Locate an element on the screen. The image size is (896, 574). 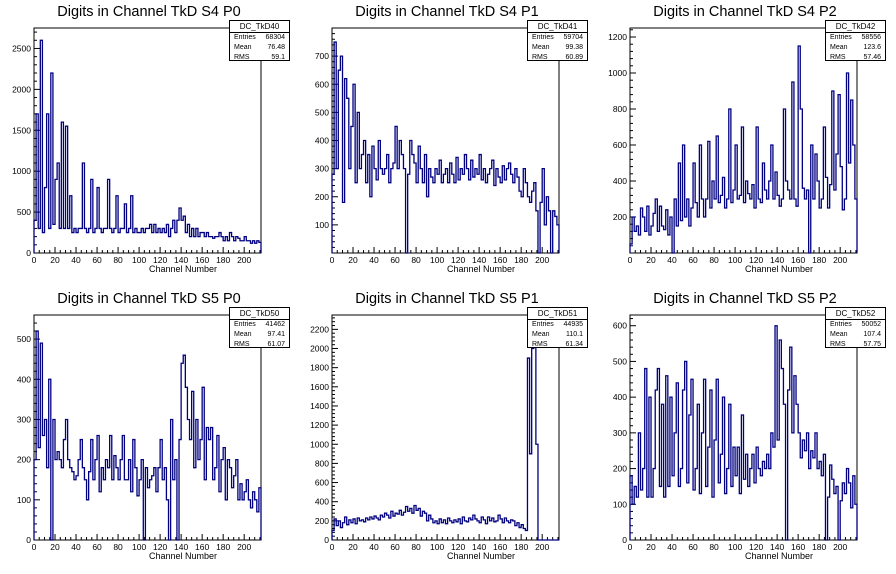
stats-row: Mean 99.38 is located at coordinates (557, 48).